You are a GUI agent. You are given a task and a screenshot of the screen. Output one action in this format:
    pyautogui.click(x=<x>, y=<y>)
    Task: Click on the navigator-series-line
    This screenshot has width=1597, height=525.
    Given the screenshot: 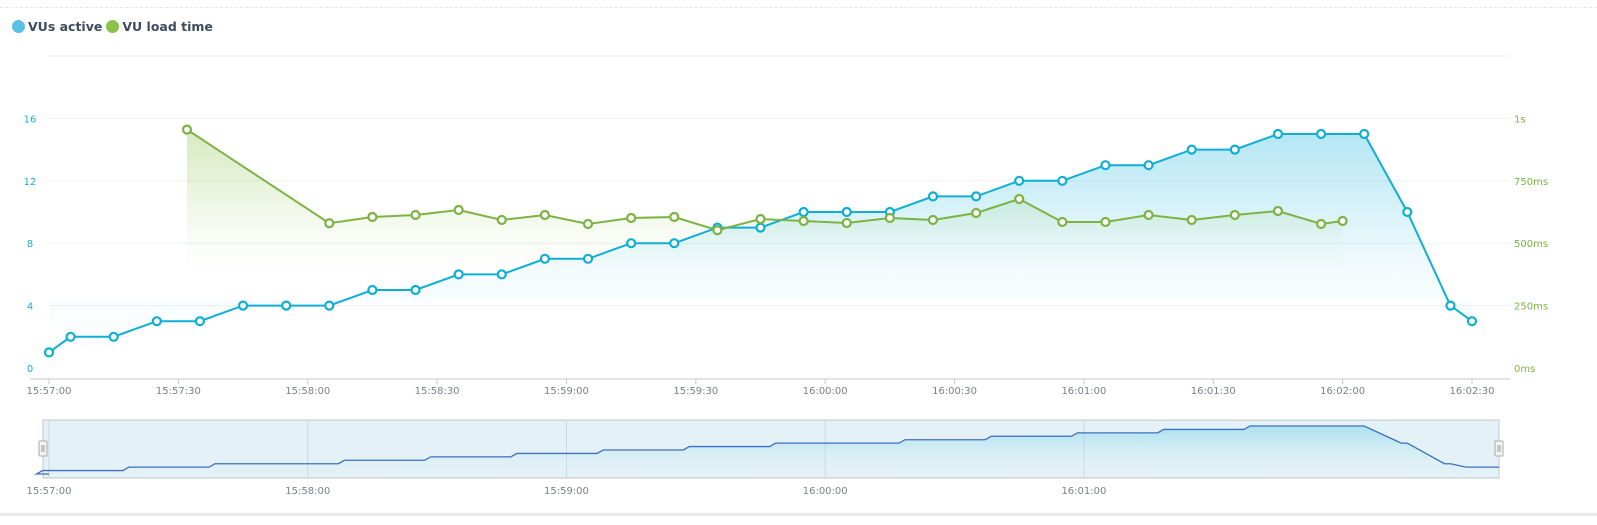 What is the action you would take?
    pyautogui.click(x=766, y=450)
    